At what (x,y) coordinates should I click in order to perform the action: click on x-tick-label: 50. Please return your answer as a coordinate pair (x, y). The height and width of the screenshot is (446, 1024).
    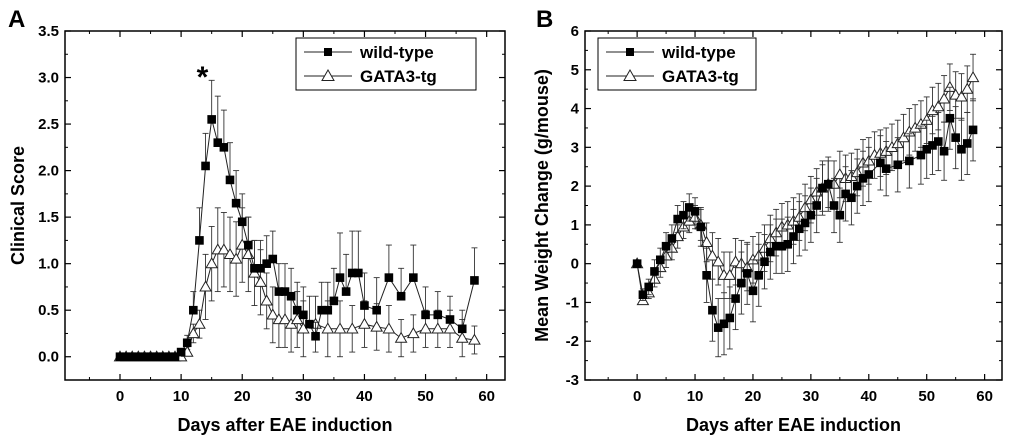
    Looking at the image, I should click on (425, 396).